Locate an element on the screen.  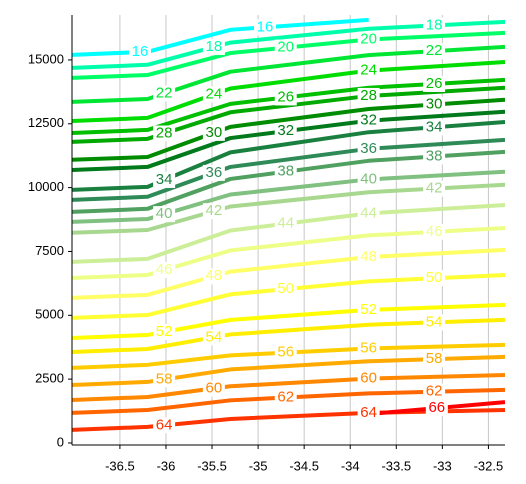
contour-label: 44 is located at coordinates (368, 212).